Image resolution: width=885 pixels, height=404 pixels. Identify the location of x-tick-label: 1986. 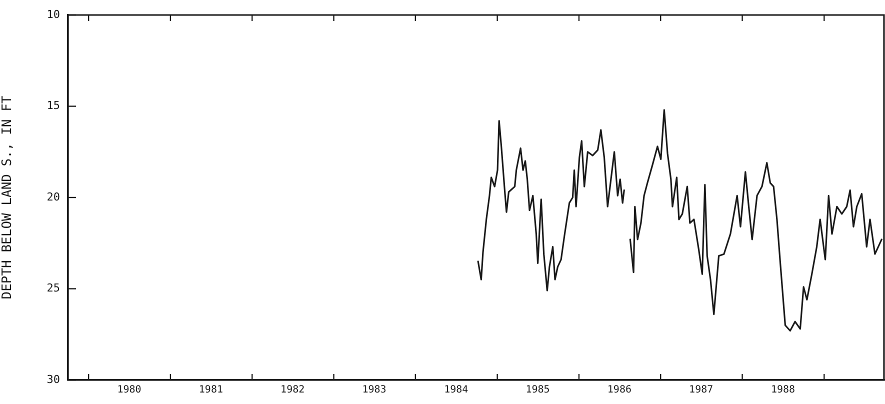
(619, 390).